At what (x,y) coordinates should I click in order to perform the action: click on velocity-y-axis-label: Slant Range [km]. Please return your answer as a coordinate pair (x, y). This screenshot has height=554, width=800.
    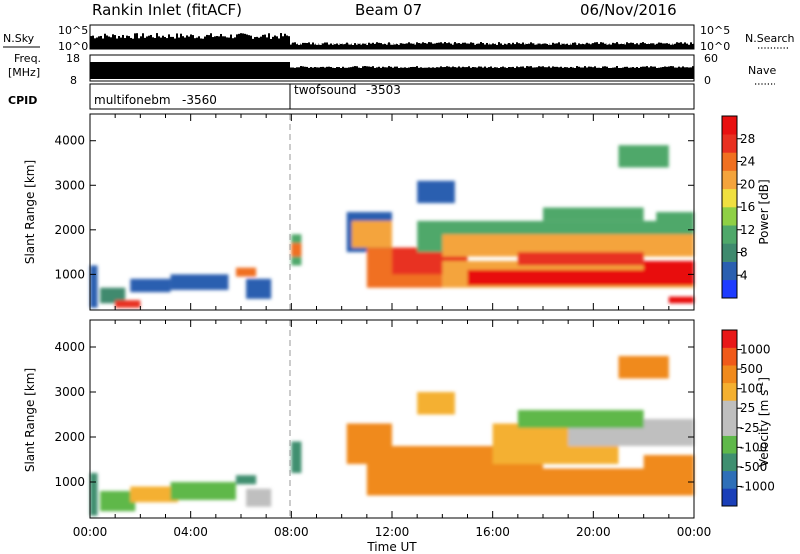
    Looking at the image, I should click on (30, 420).